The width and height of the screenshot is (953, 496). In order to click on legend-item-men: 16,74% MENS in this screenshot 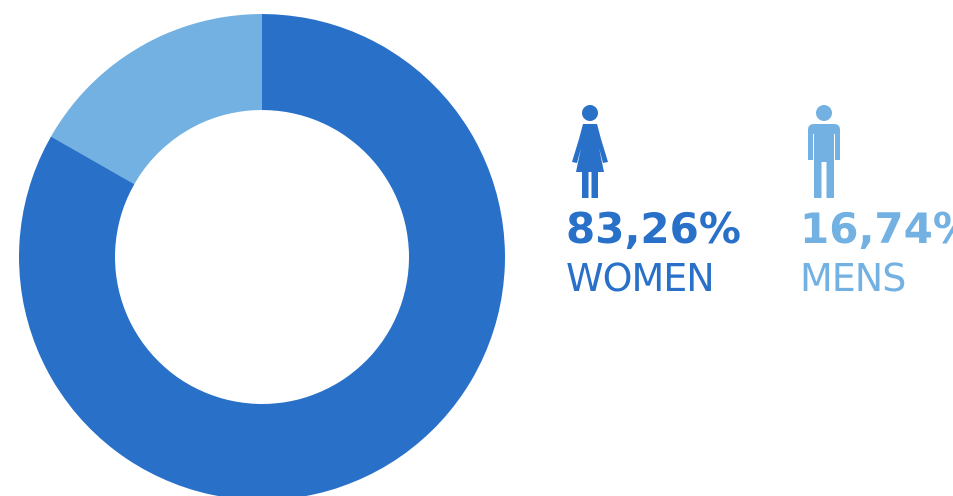, I will do `click(876, 202)`.